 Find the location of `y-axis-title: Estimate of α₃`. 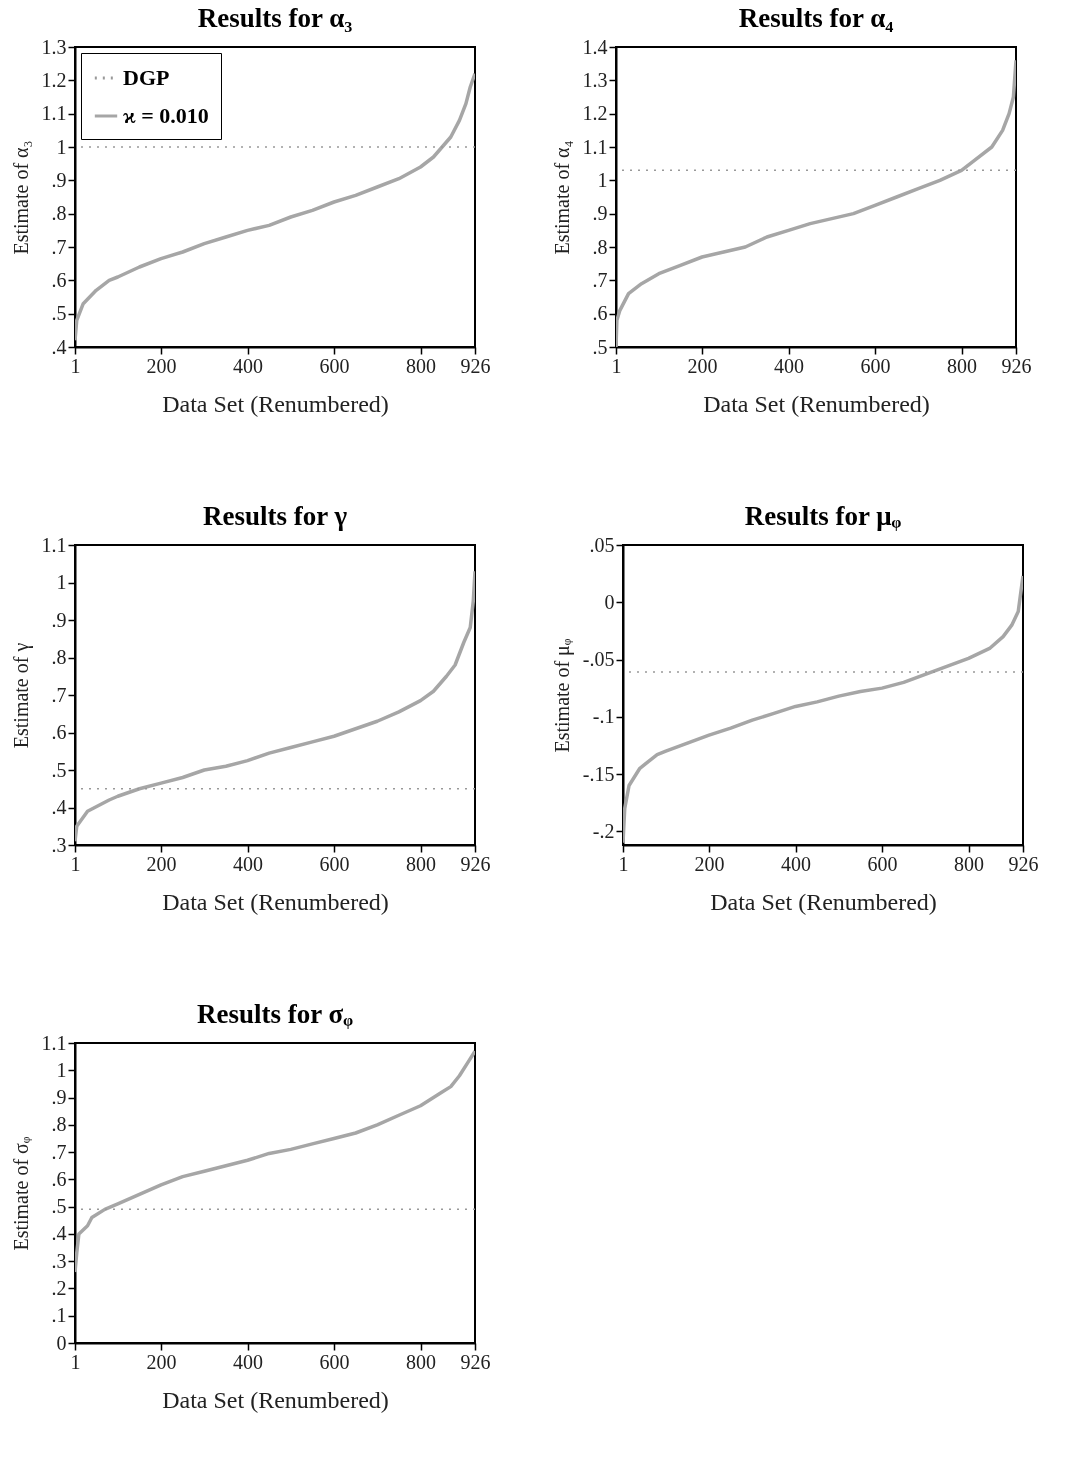

y-axis-title: Estimate of α₃ is located at coordinates (20, 197).